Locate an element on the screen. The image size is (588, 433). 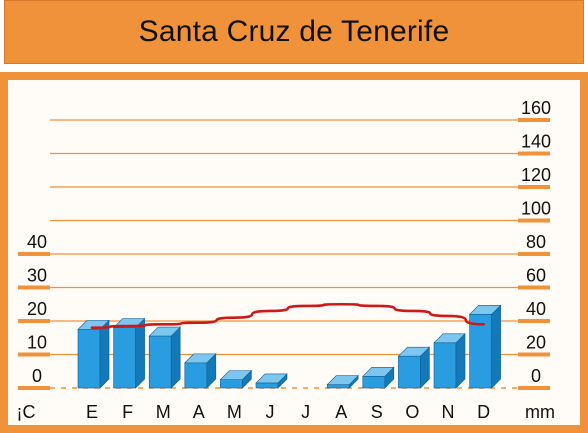
chart-title: Santa Cruz de Tenerife is located at coordinates (294, 31).